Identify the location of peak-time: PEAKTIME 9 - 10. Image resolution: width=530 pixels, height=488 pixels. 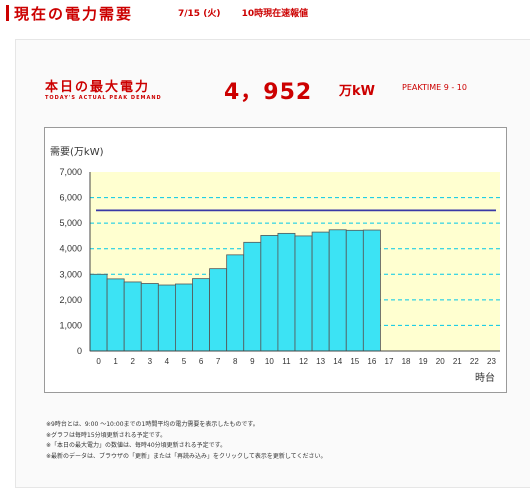
(434, 87).